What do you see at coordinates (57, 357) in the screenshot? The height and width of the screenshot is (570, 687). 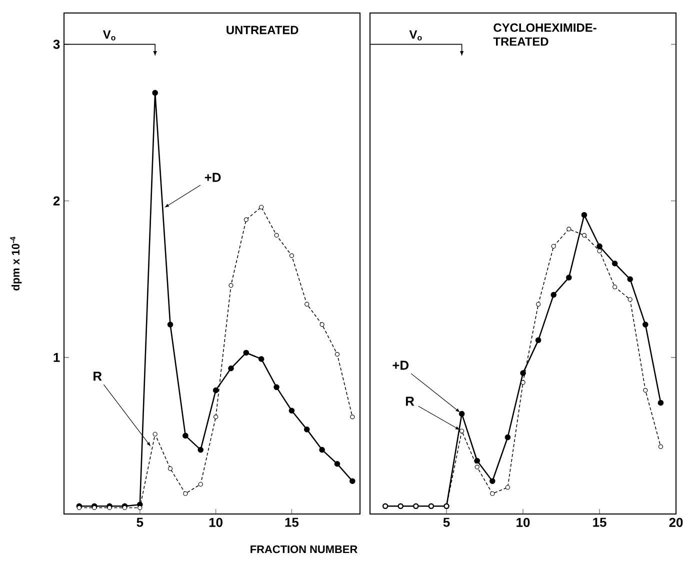 I see `y-tick-label: 1` at bounding box center [57, 357].